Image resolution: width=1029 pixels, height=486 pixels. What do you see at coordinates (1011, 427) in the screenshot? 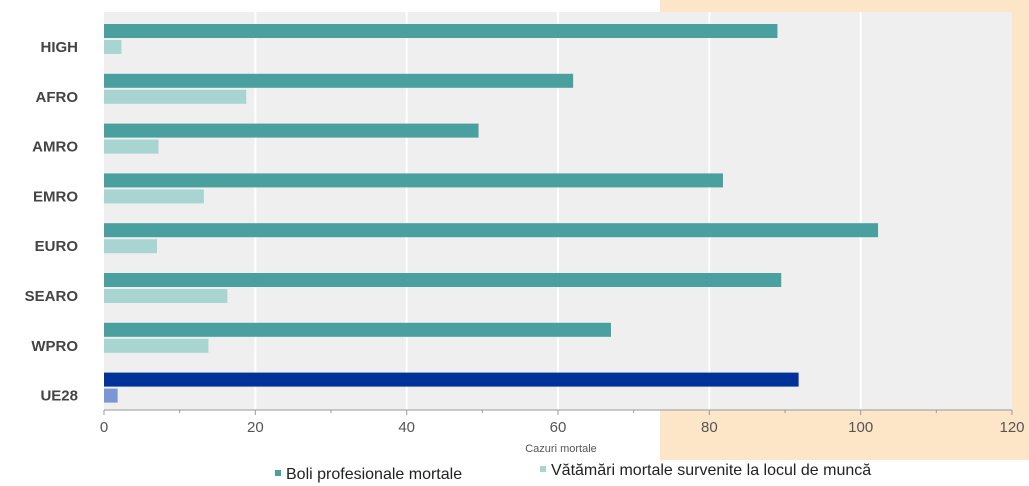
I see `x-tick-label: 120` at bounding box center [1011, 427].